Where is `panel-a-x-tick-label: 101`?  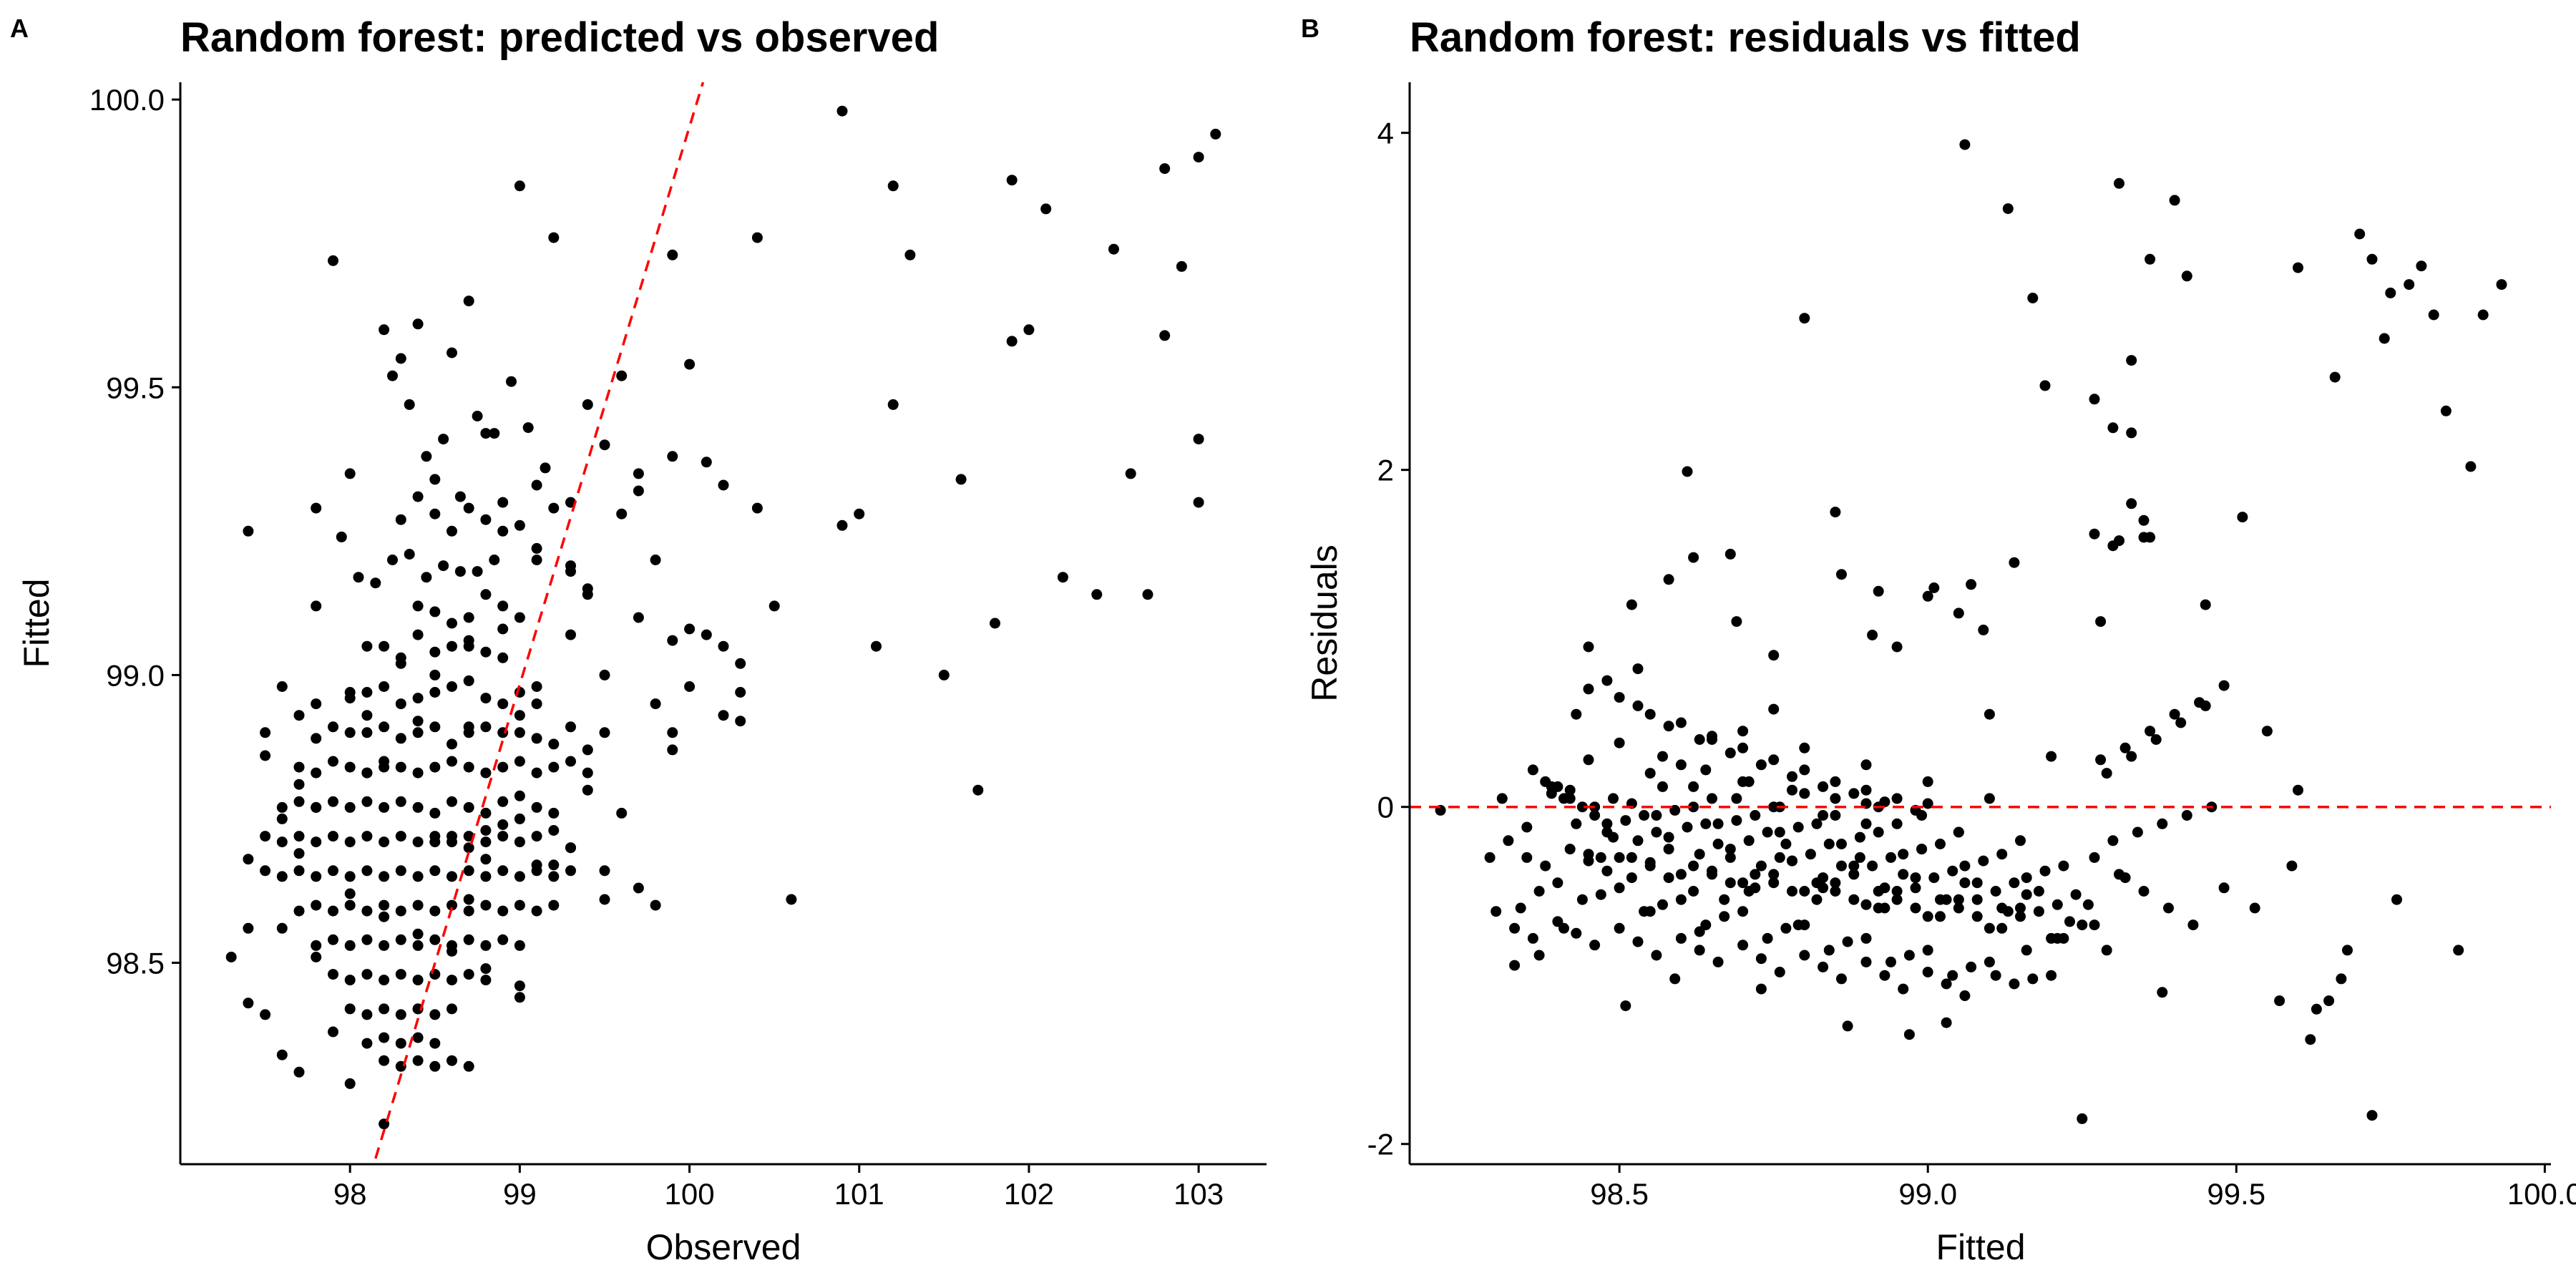
panel-a-x-tick-label: 101 is located at coordinates (859, 1194).